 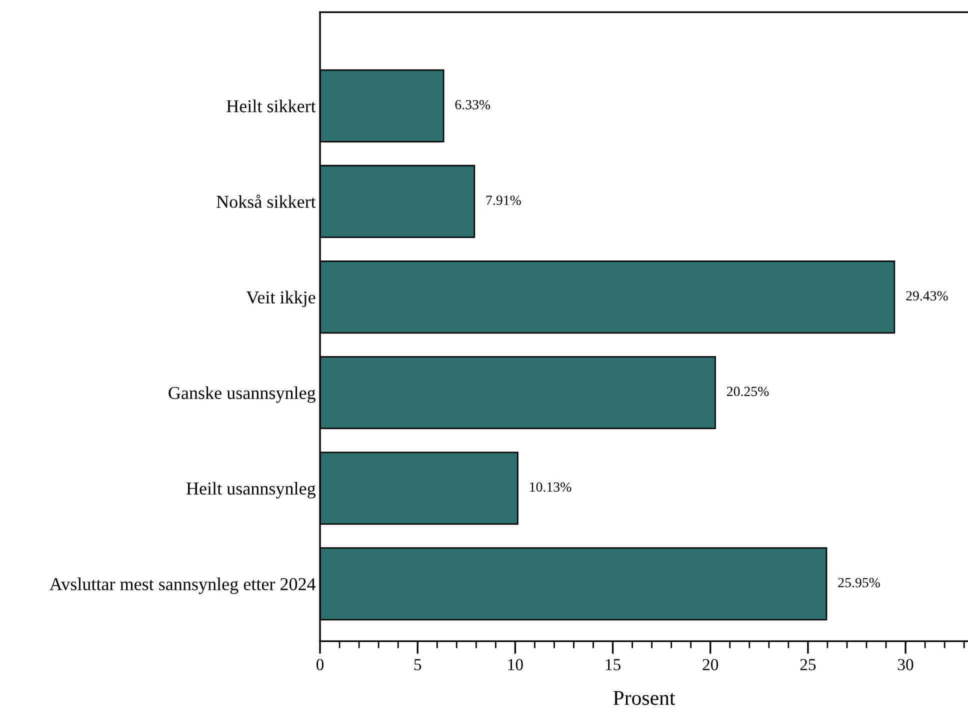 I want to click on x-tick-label: 30, so click(x=906, y=664).